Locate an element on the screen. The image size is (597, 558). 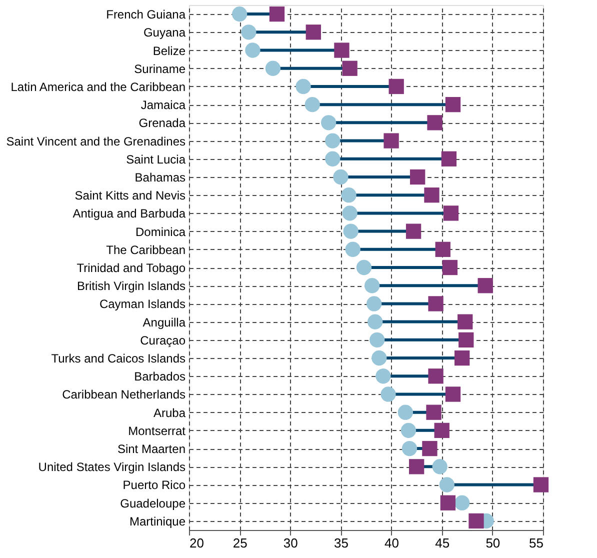
y-tick-label: Barbados is located at coordinates (160, 377).